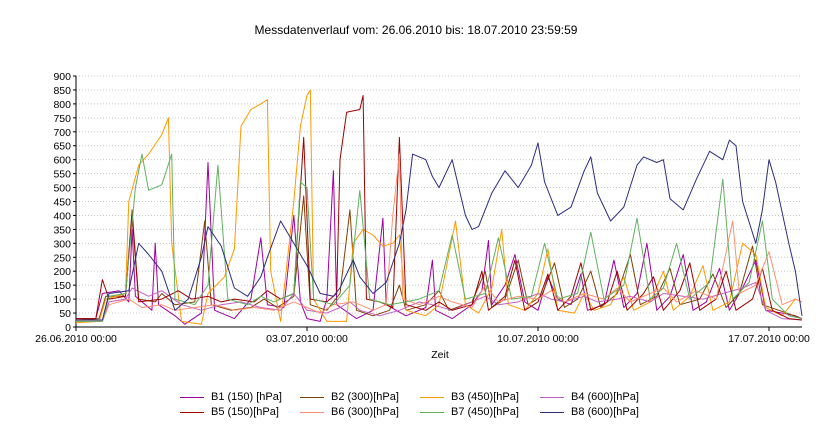  I want to click on legend-item-b6: B6 (300)[hPa], so click(360, 412).